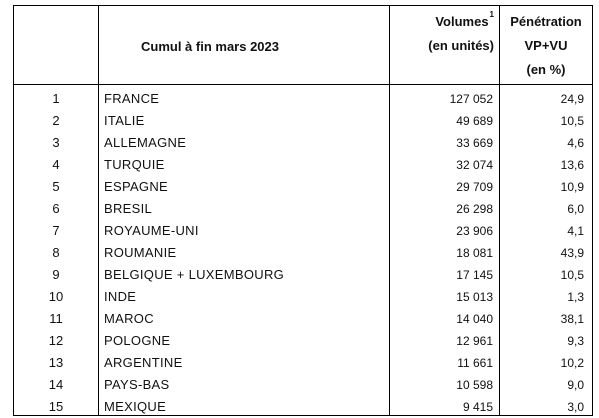  What do you see at coordinates (56, 338) in the screenshot?
I see `rank-cell: 12` at bounding box center [56, 338].